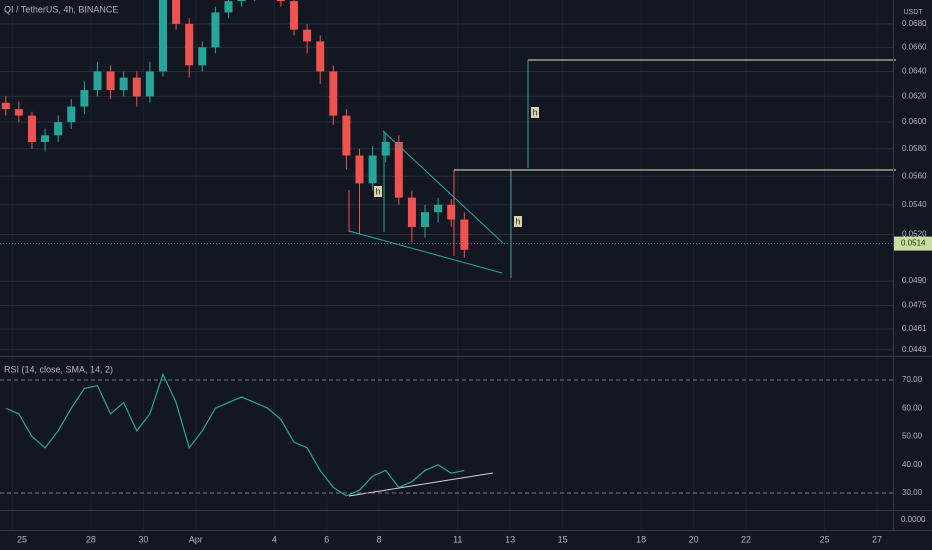  What do you see at coordinates (914, 175) in the screenshot?
I see `y-tick-label: 0.0560` at bounding box center [914, 175].